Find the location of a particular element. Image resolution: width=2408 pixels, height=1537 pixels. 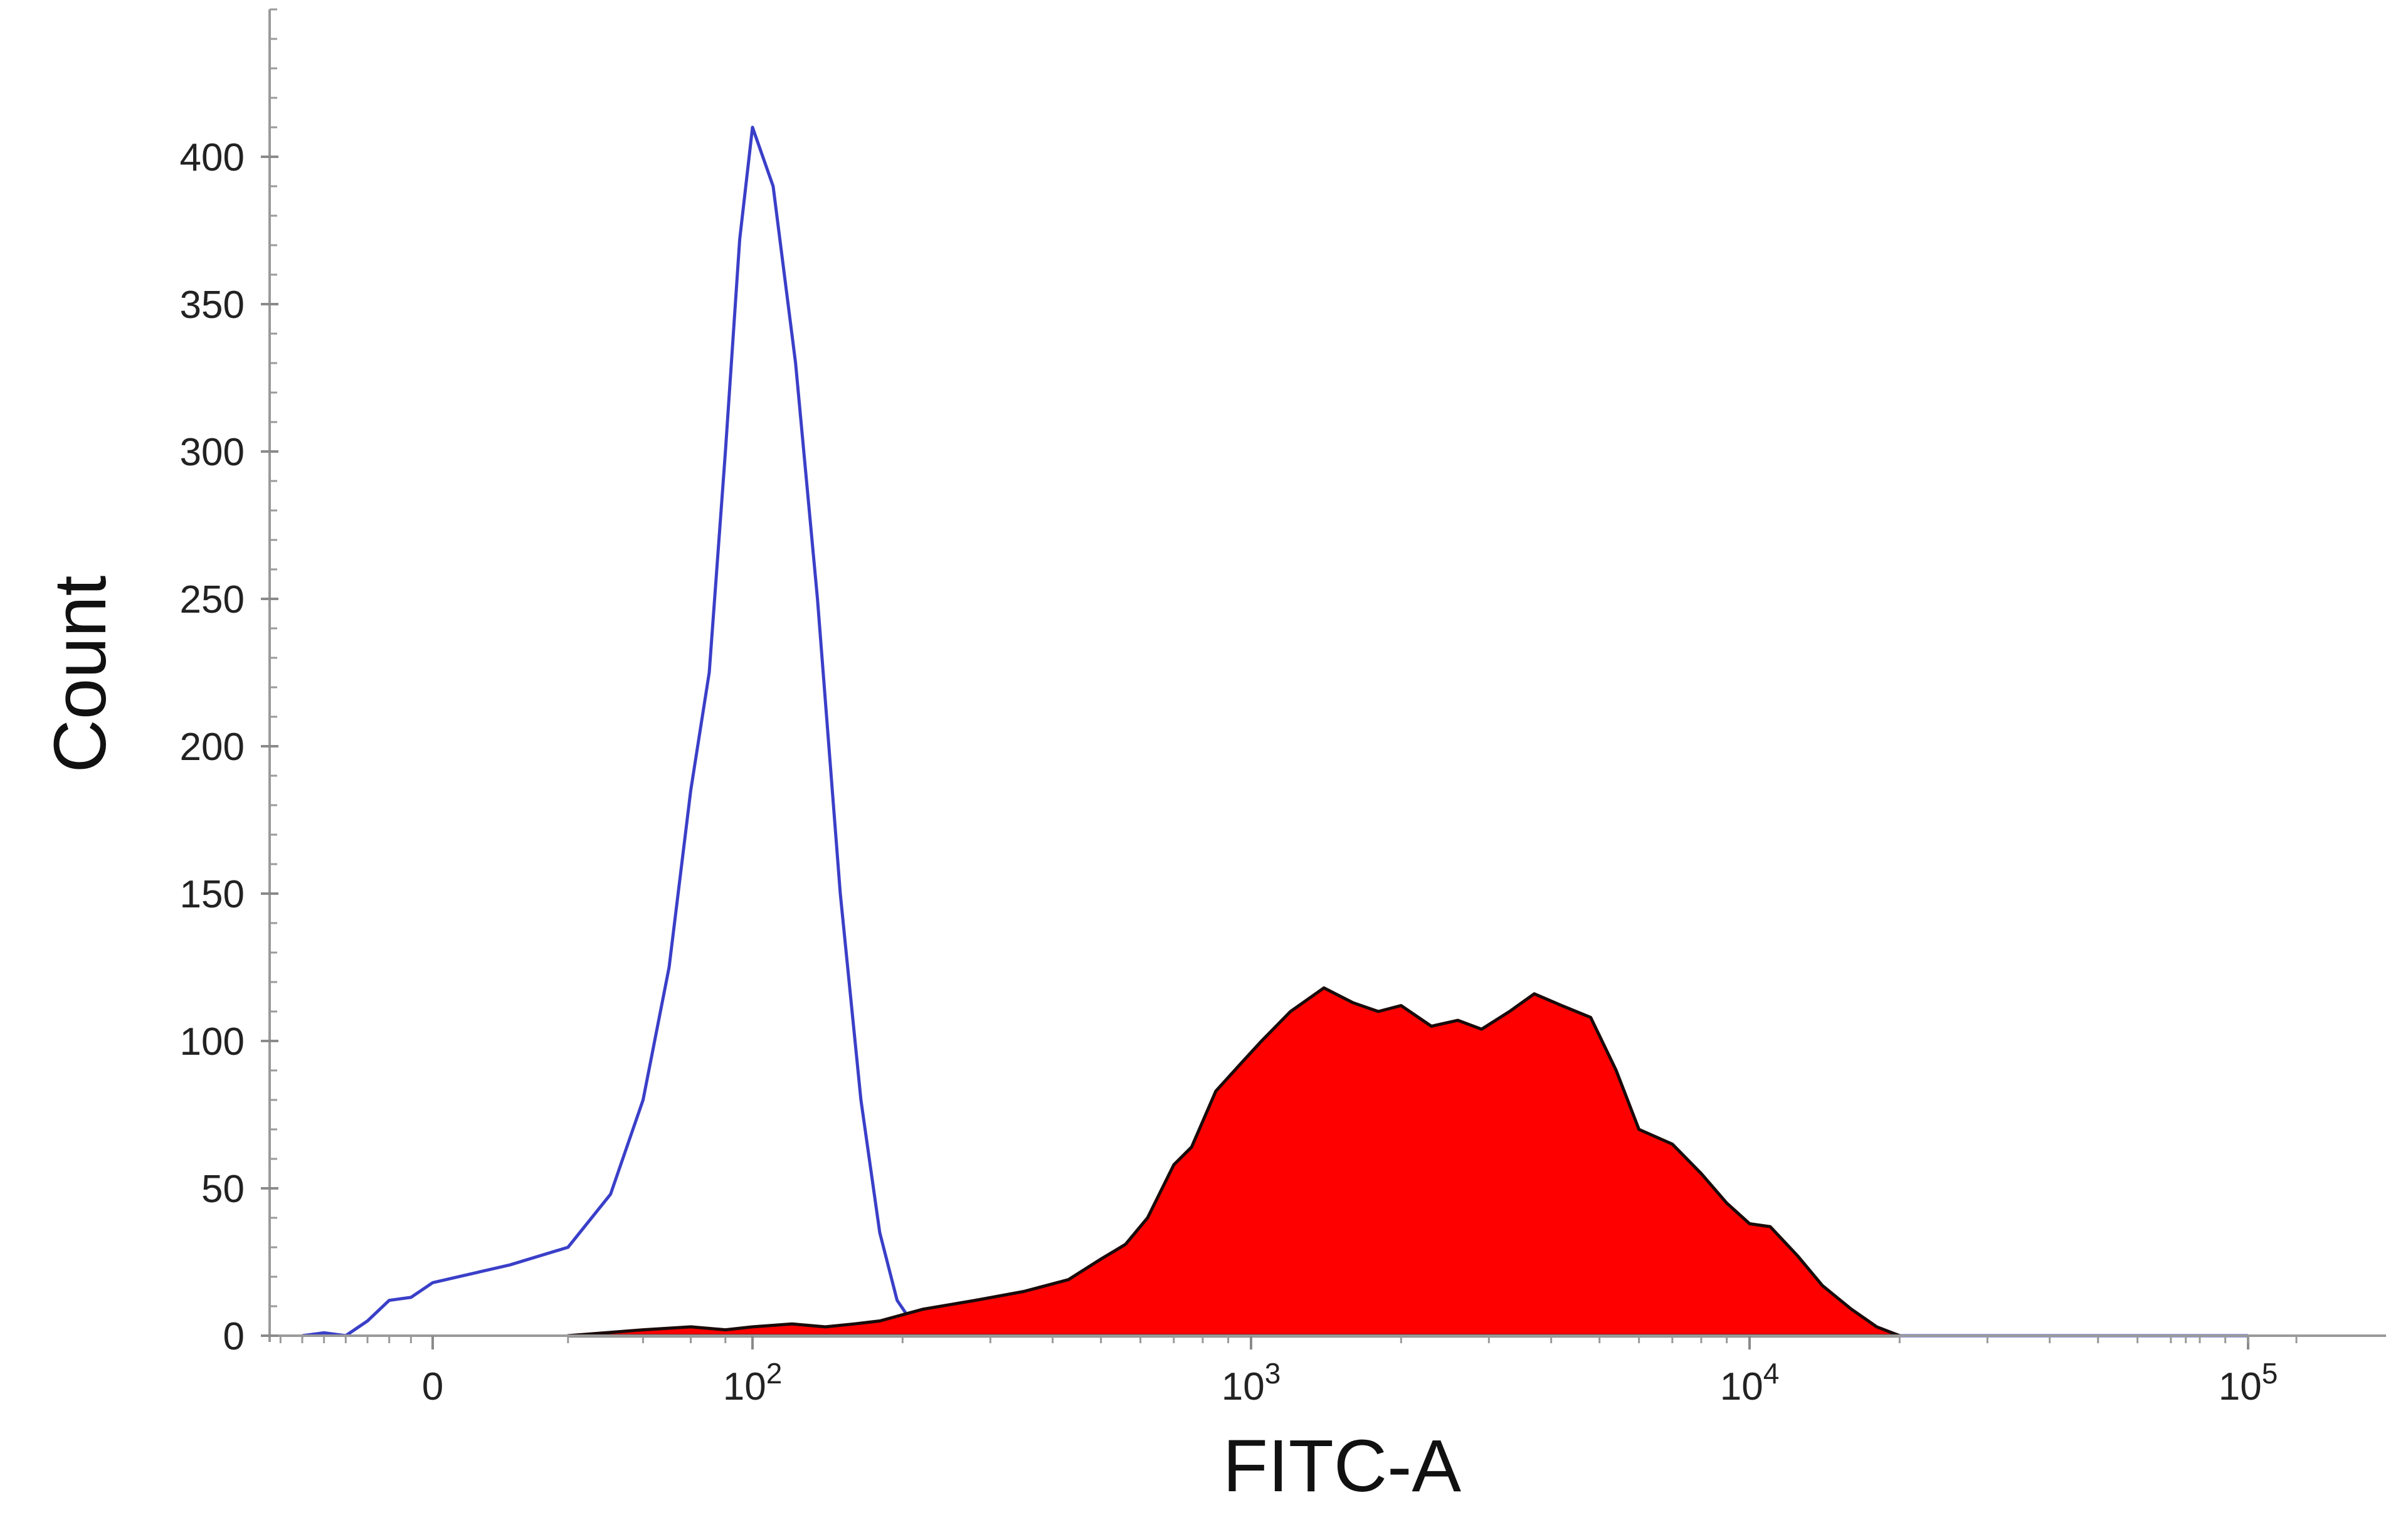

x-tick-label: 10³ is located at coordinates (1251, 1383).